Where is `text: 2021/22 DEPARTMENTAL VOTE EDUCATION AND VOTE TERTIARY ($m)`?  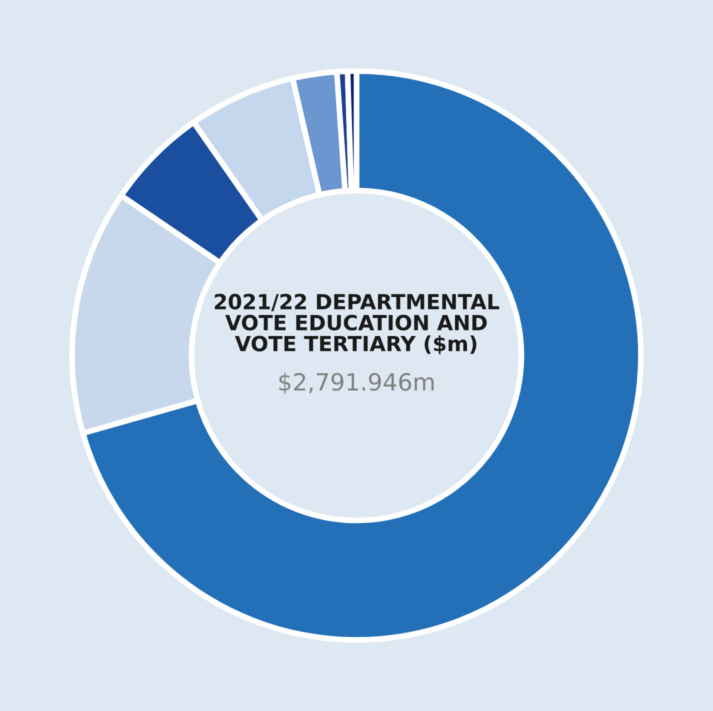 text: 2021/22 DEPARTMENTAL VOTE EDUCATION AND VOTE TERTIARY ($m) is located at coordinates (357, 324).